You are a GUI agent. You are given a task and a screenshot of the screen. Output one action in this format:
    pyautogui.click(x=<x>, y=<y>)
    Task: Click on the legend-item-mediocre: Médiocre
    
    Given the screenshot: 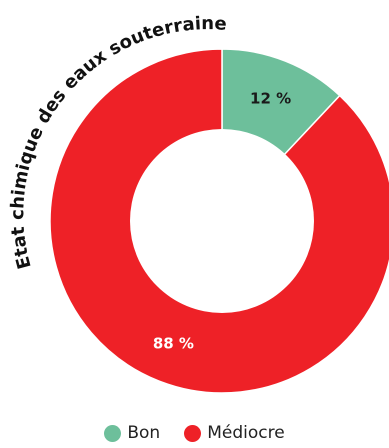 What is the action you would take?
    pyautogui.click(x=234, y=433)
    